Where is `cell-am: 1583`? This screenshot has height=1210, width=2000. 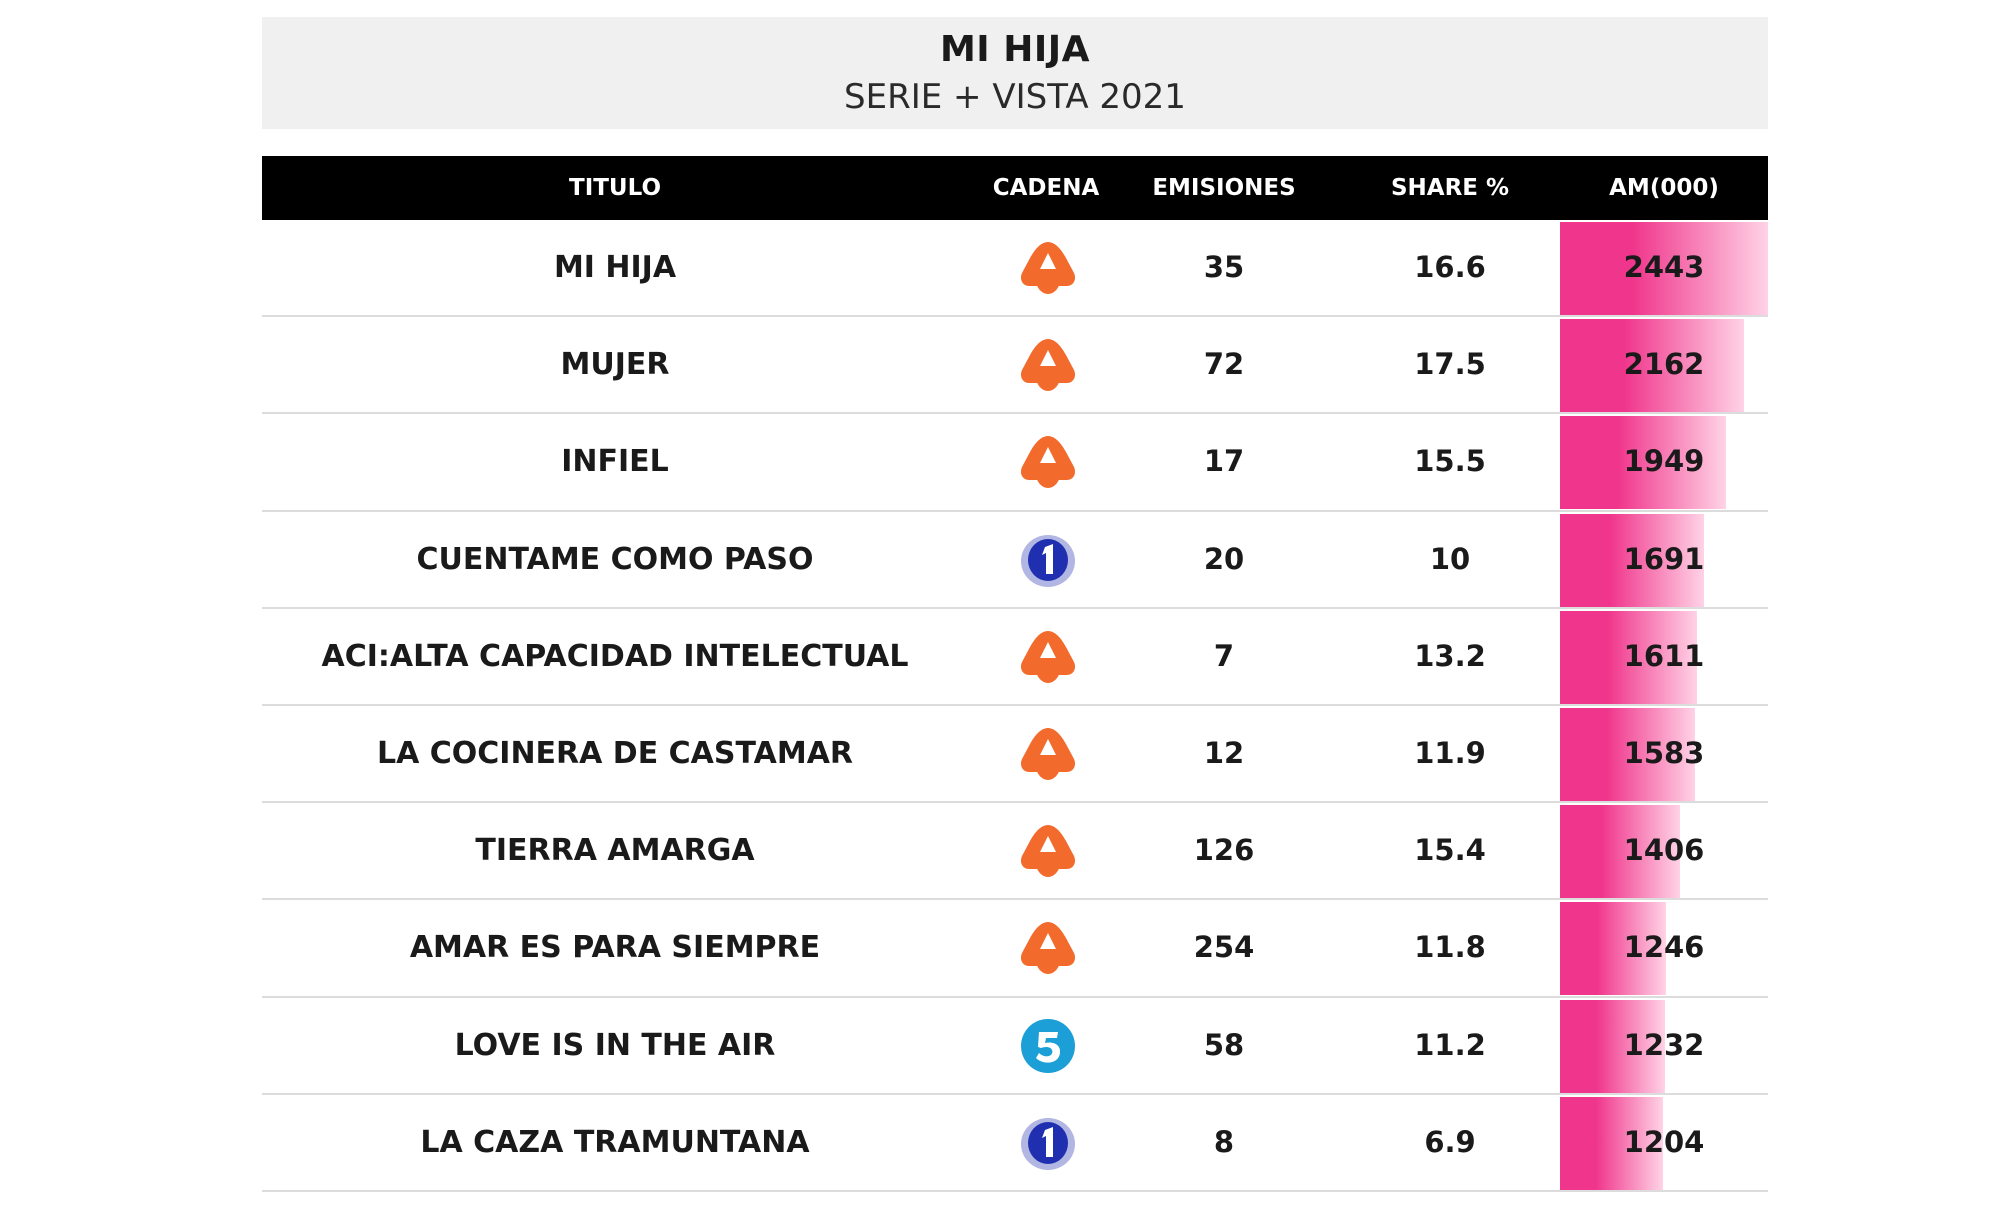 cell-am: 1583 is located at coordinates (1664, 753).